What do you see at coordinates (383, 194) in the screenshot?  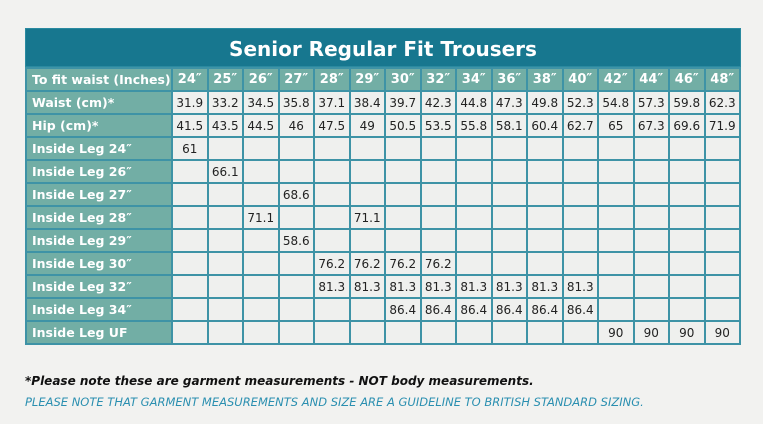 I see `table-row: Inside Leg 27″ 68.6` at bounding box center [383, 194].